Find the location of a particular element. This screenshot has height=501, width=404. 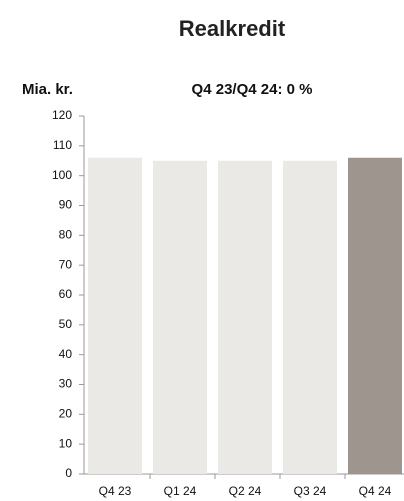

chart-title: Realkredit is located at coordinates (232, 28).